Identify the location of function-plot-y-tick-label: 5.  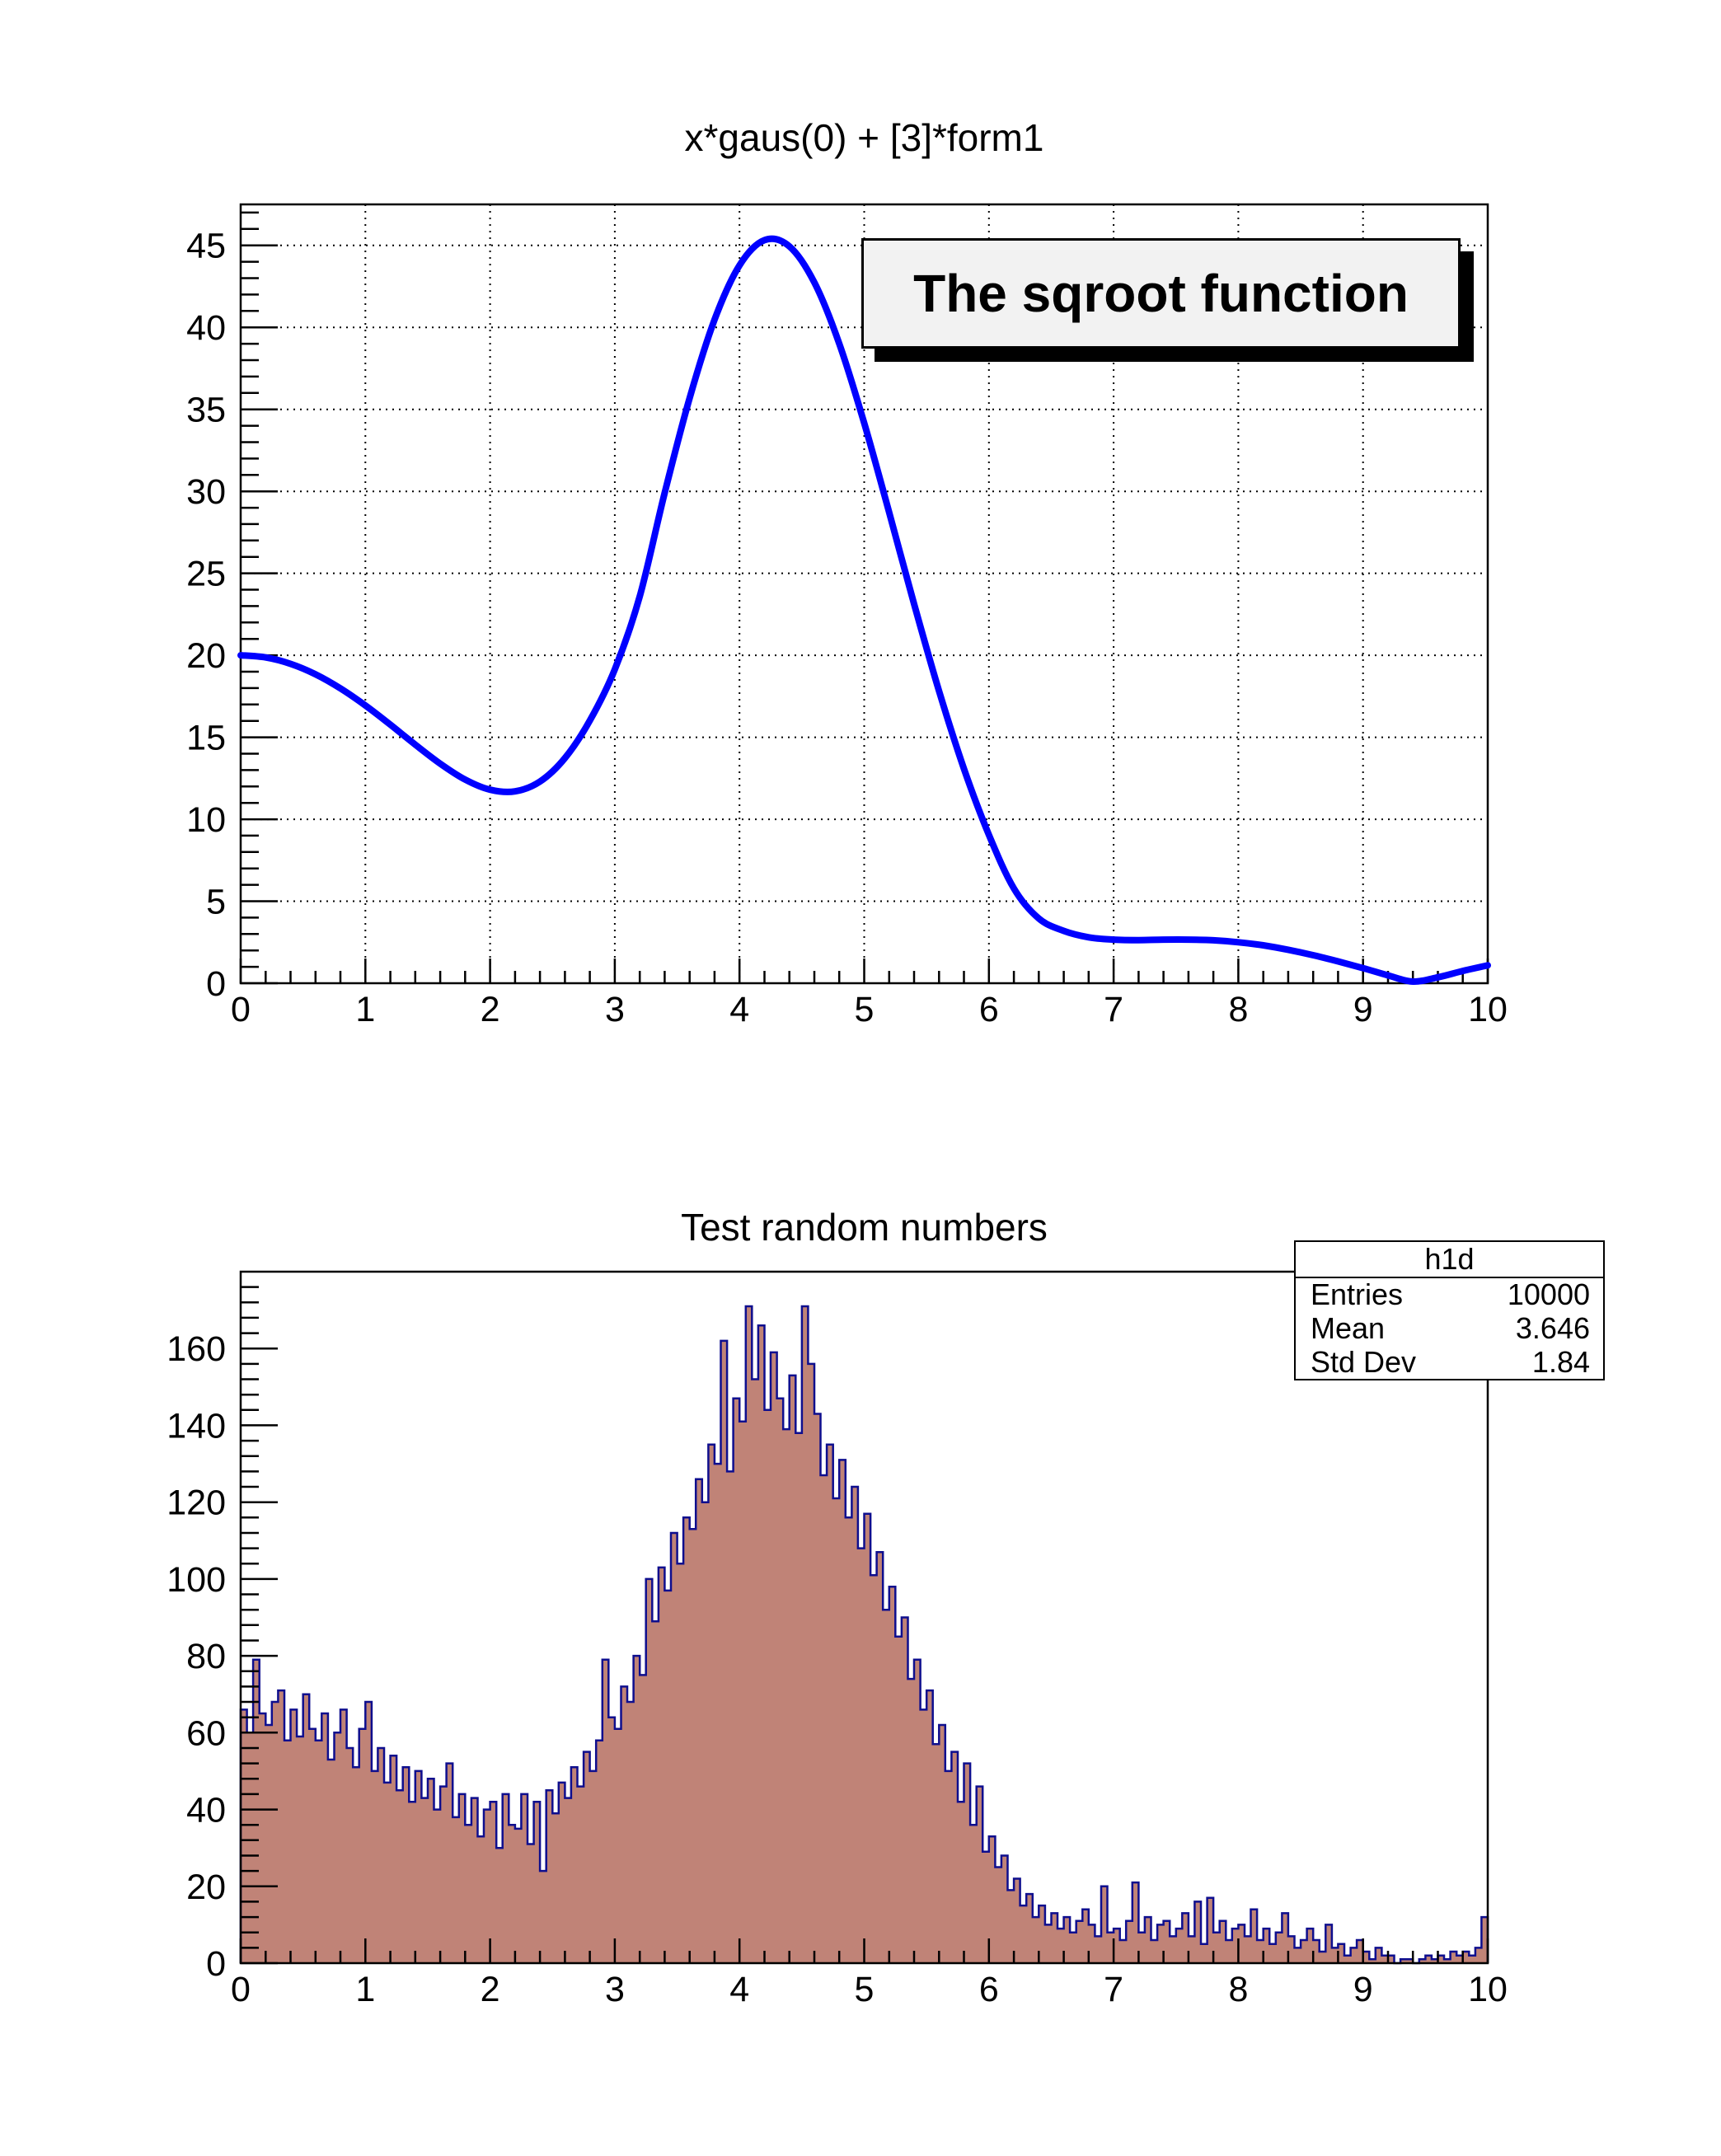
(216, 902).